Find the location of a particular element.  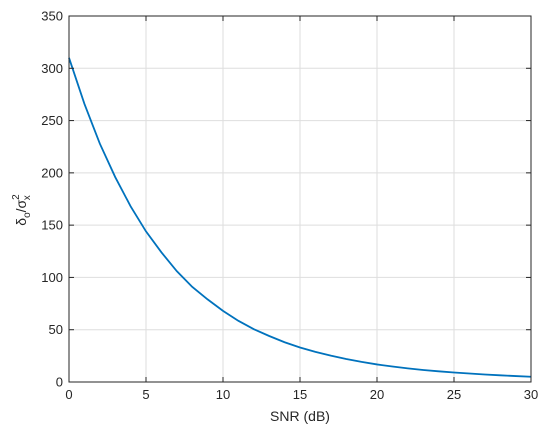

x-tick-label: 0 is located at coordinates (68, 394).